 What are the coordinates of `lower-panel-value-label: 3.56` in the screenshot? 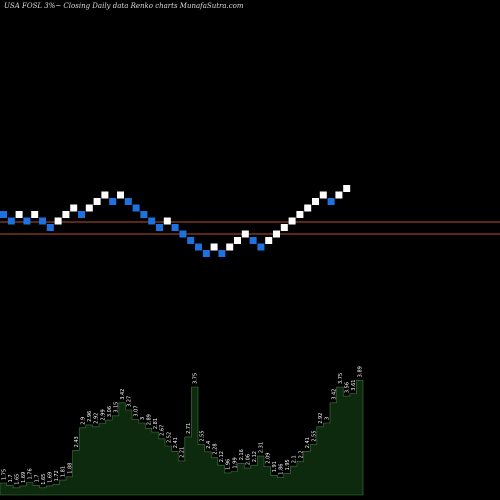 It's located at (348, 387).